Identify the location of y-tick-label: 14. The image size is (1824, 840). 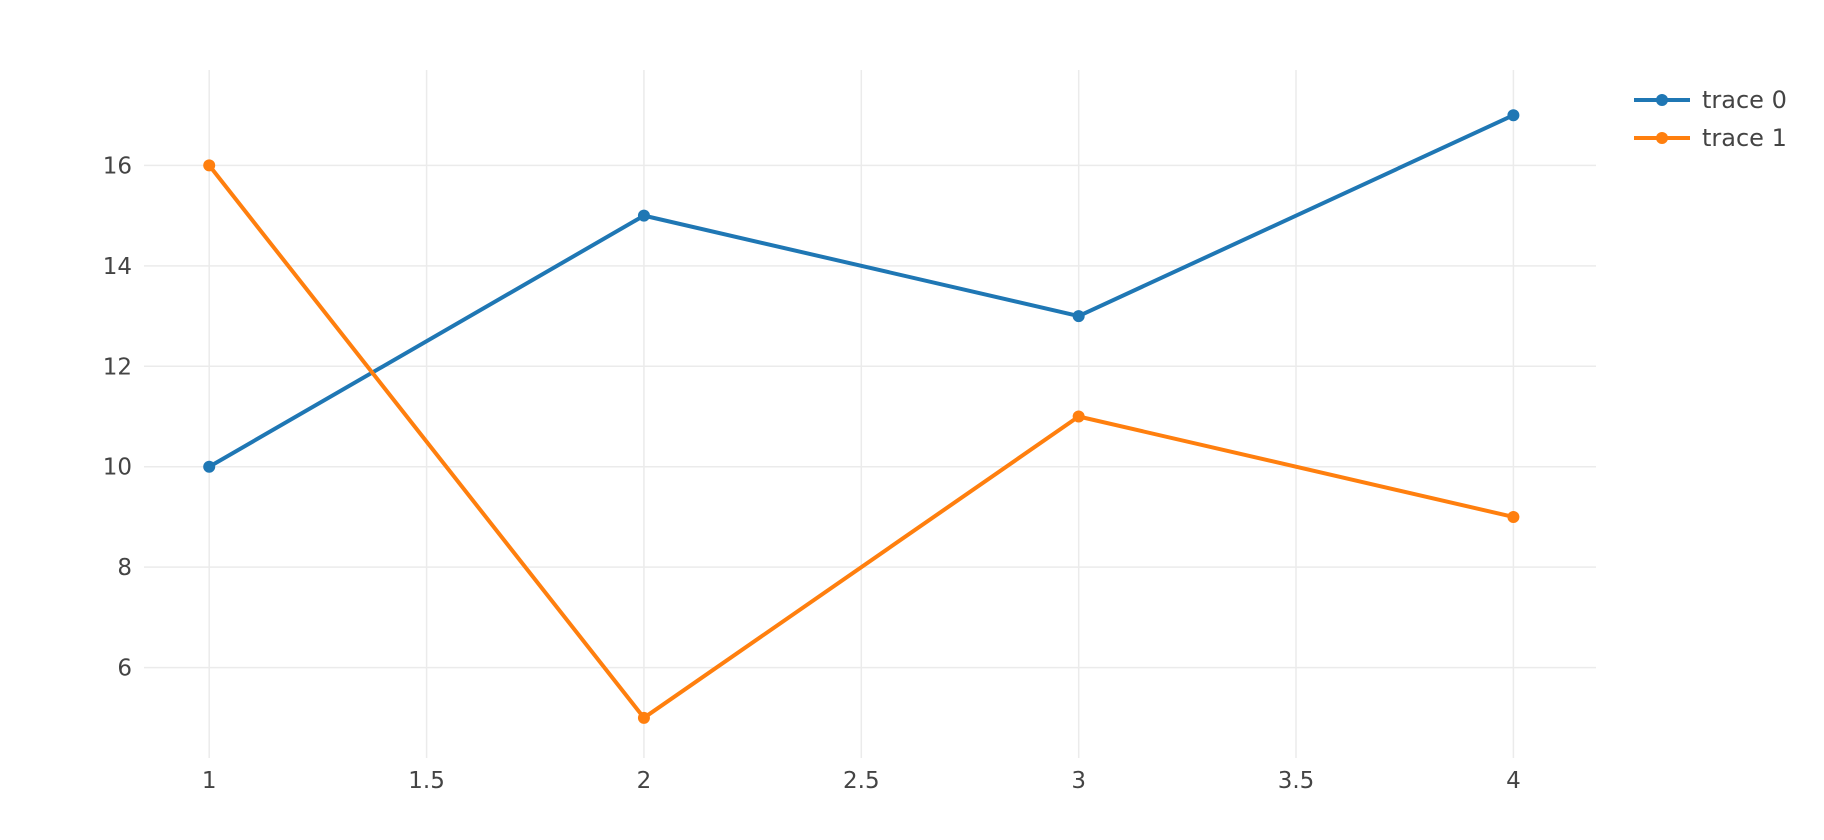
(117, 267).